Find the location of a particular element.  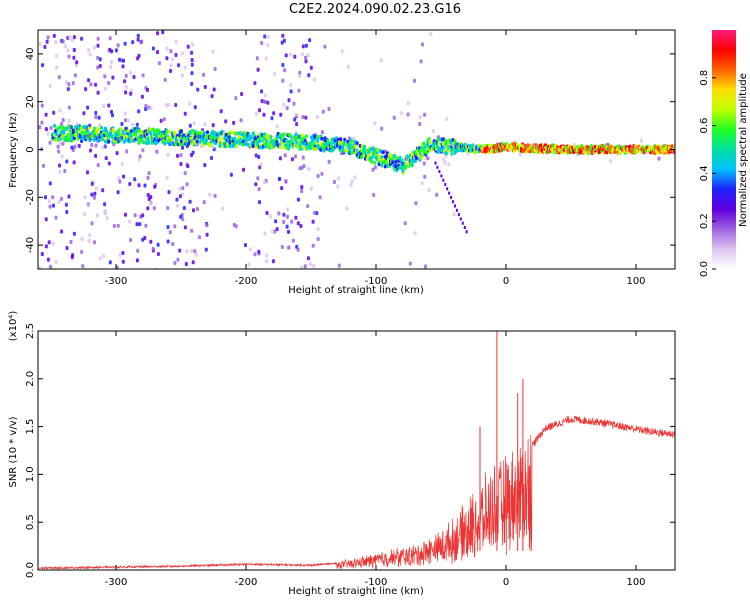

snr-x-tick-label: 0 is located at coordinates (506, 582).